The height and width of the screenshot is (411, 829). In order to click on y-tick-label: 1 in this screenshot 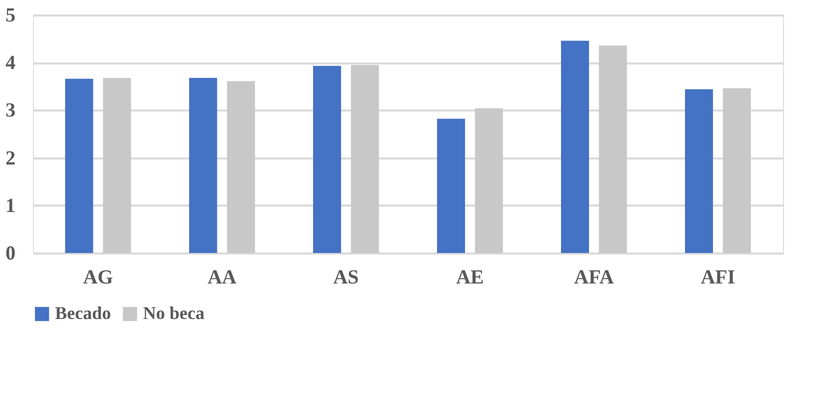, I will do `click(11, 205)`.